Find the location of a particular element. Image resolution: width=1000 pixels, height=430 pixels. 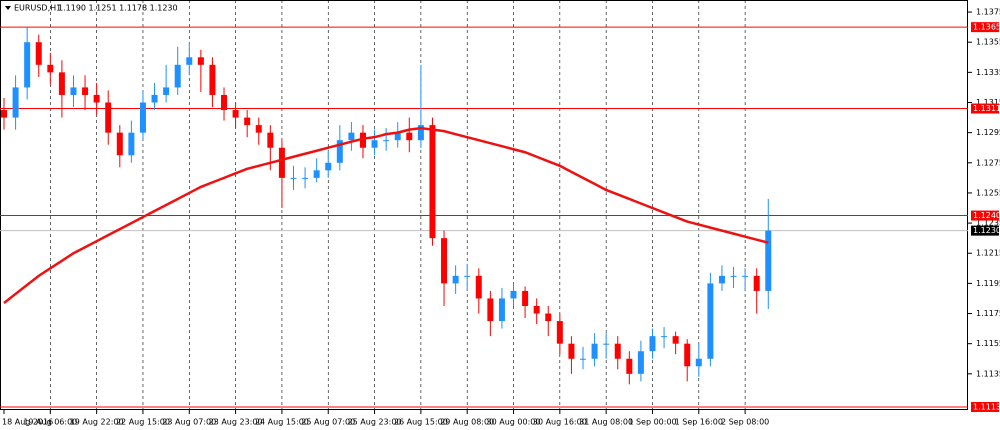

x-tick-label: 30 Aug 16:00 is located at coordinates (560, 422).